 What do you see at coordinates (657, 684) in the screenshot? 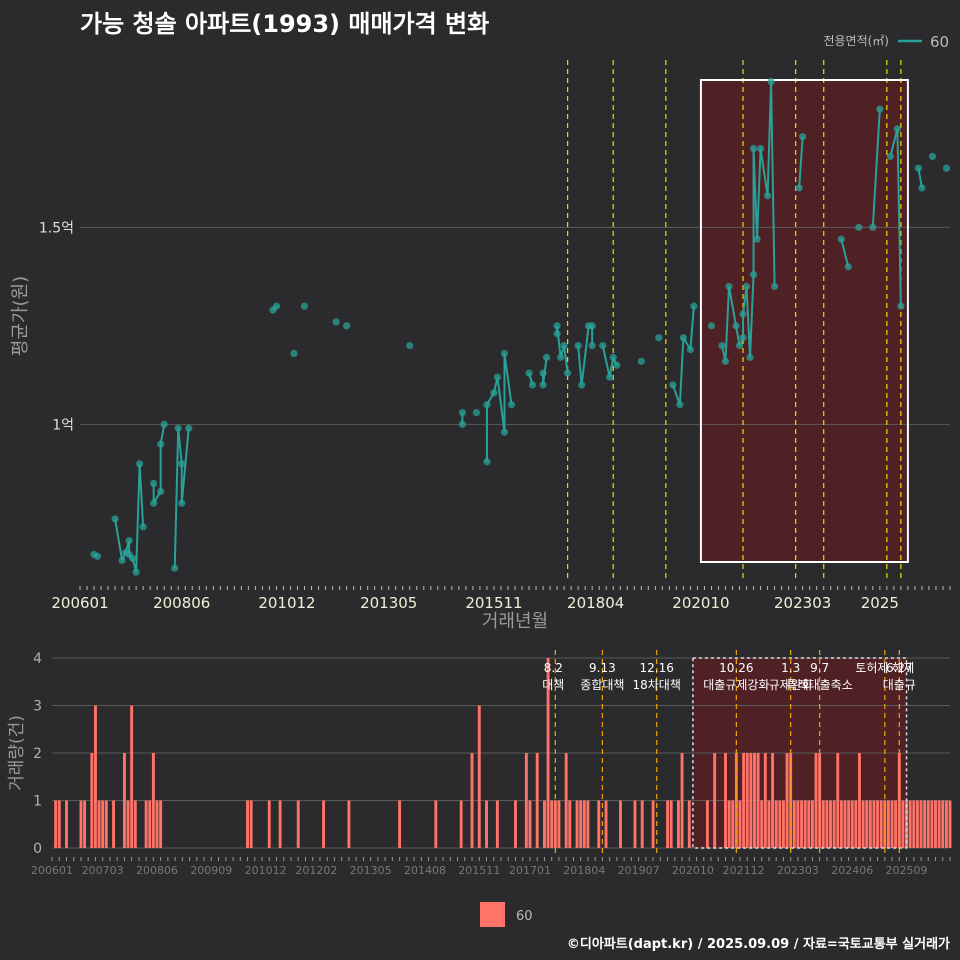
I see `volume-policy-annotation: 18차대책` at bounding box center [657, 684].